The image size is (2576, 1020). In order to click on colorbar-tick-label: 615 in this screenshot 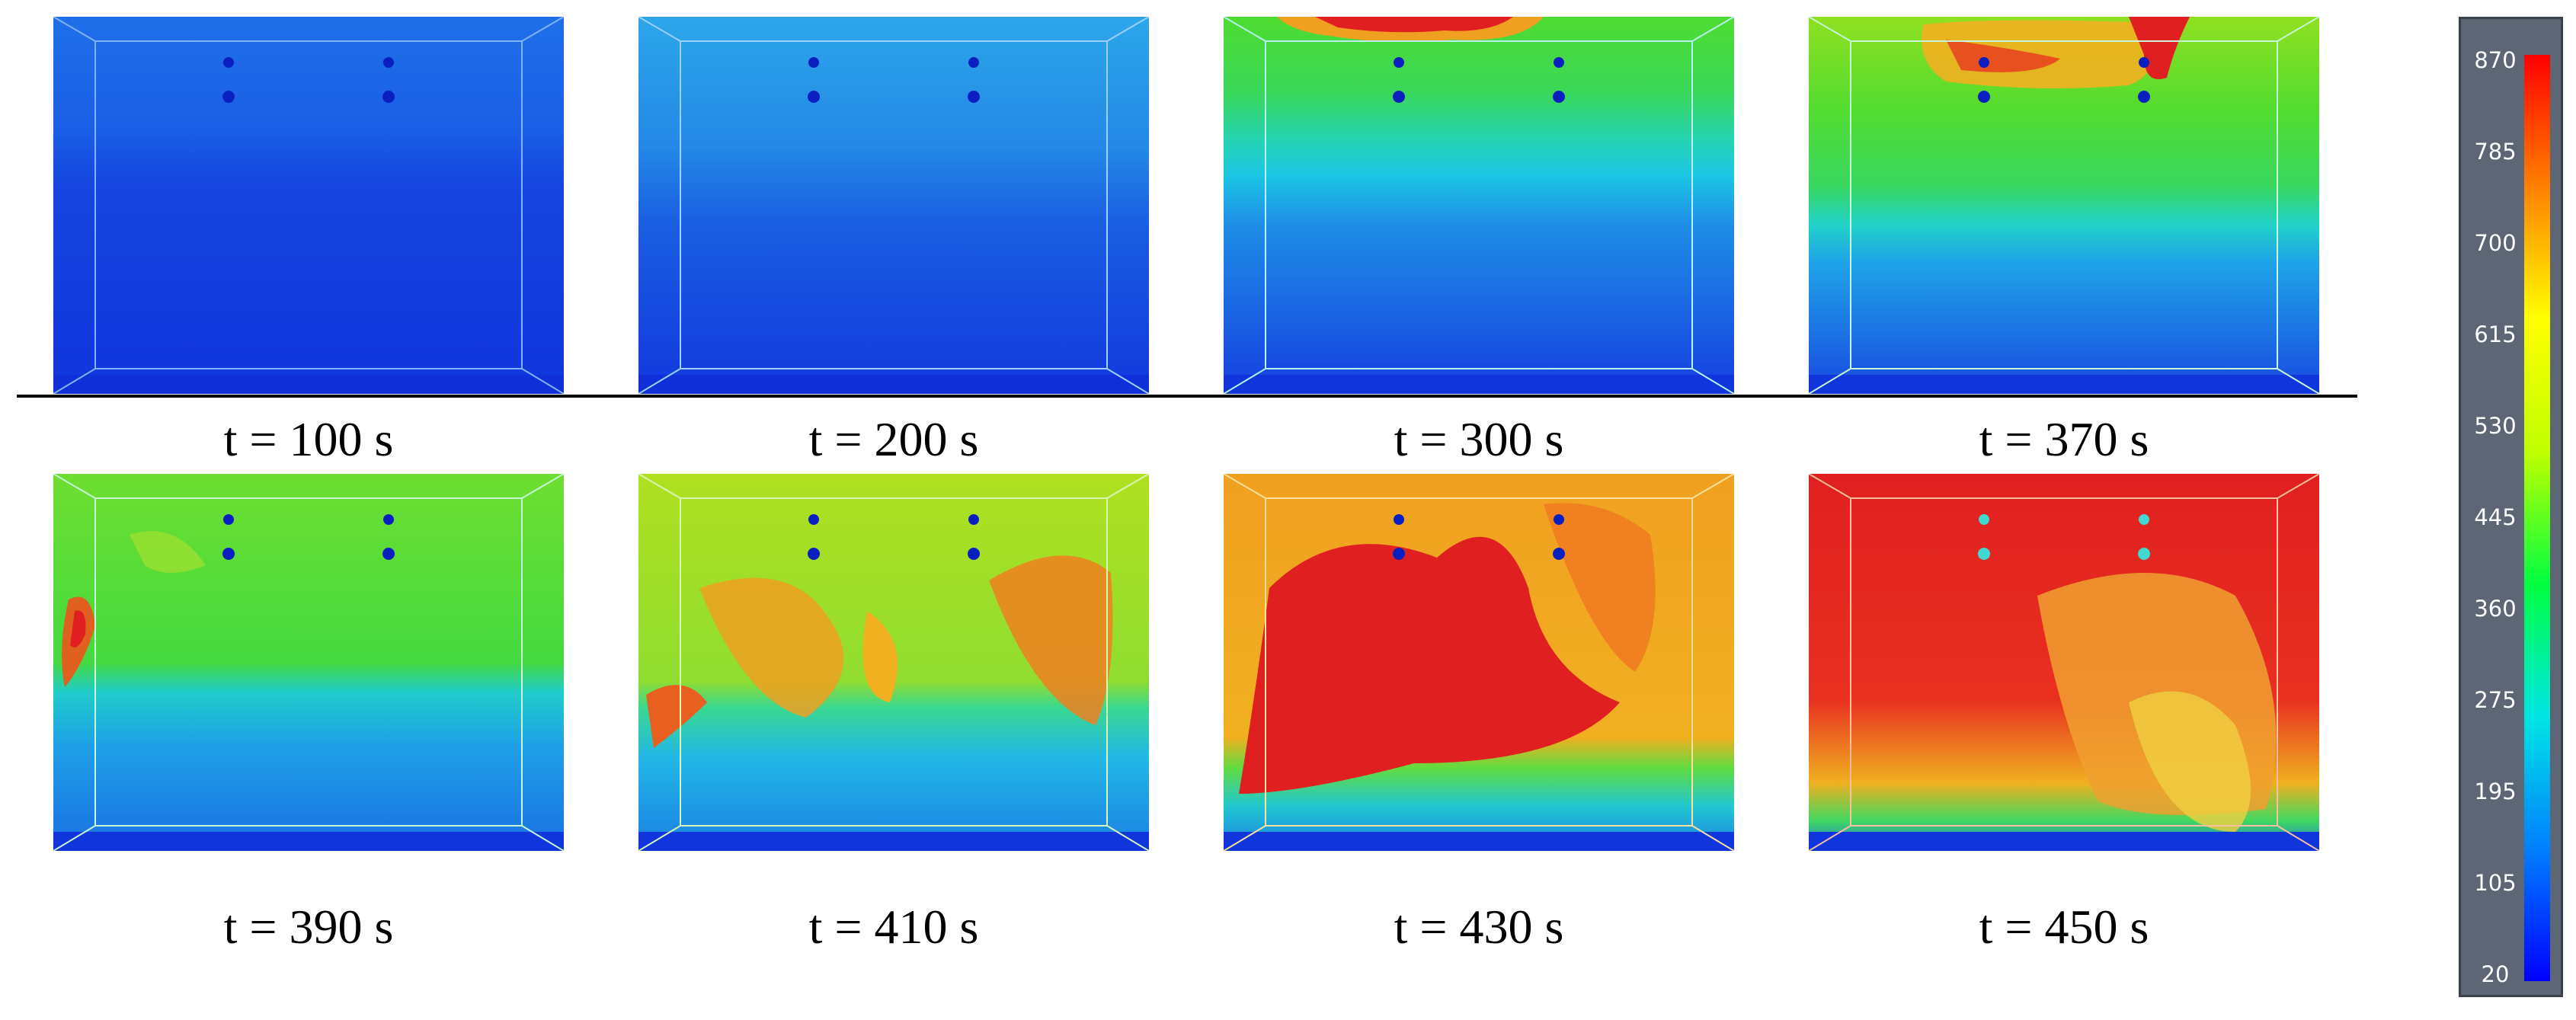, I will do `click(2495, 334)`.